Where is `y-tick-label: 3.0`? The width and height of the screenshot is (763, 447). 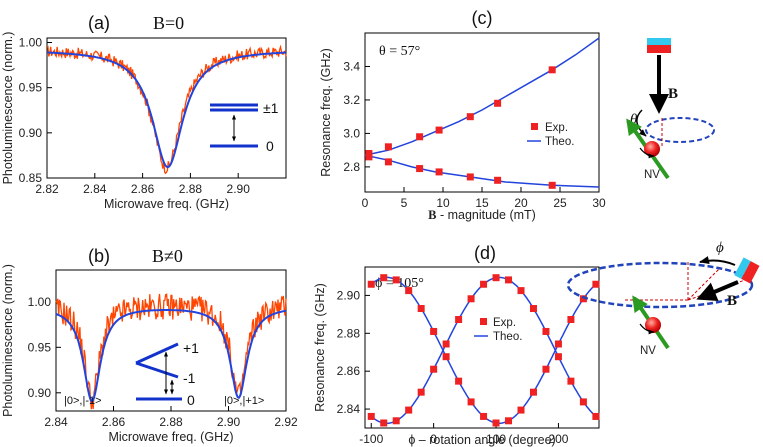
y-tick-label: 3.0 is located at coordinates (351, 133).